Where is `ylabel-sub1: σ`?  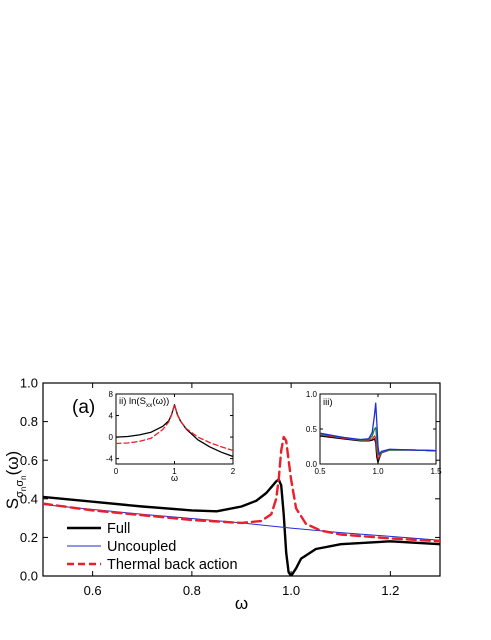 ylabel-sub1: σ is located at coordinates (20, 494).